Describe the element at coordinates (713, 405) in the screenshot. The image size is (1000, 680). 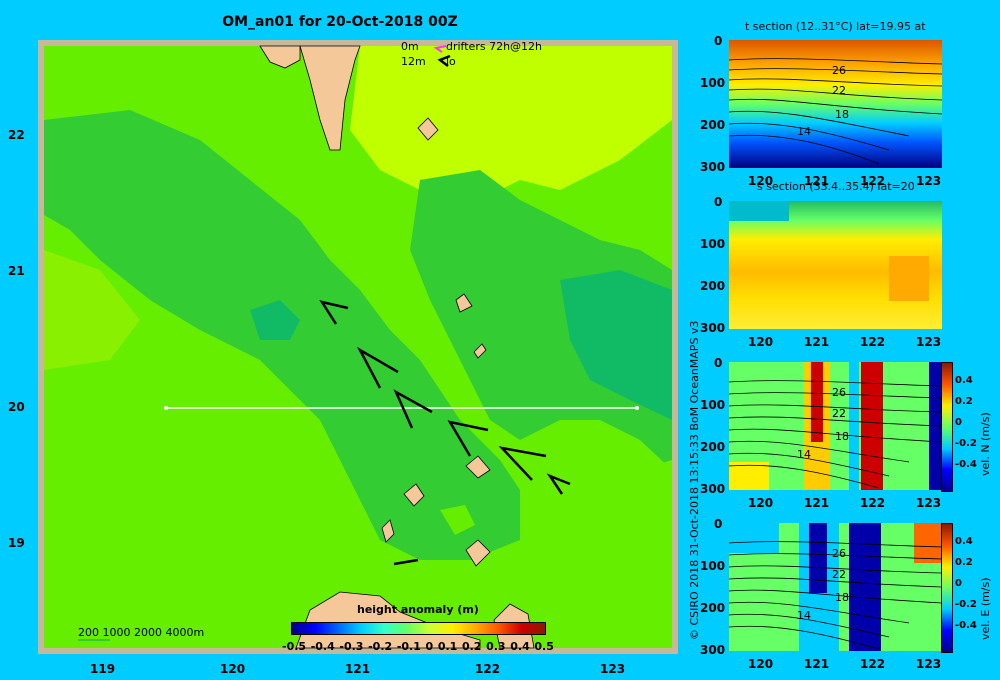
I see `p3-y-tick: 100` at that location.